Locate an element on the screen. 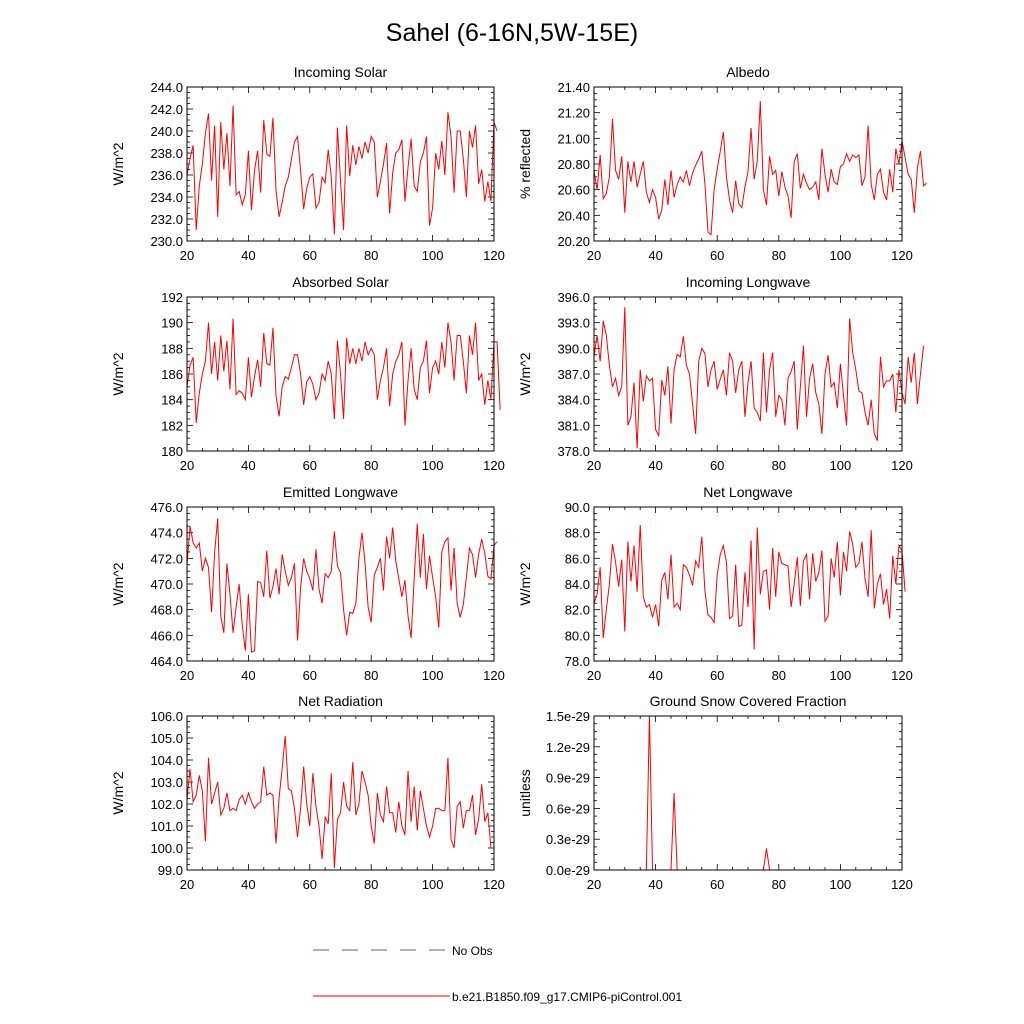 This screenshot has width=1024, height=1024. panel-title: Absorbed Solar is located at coordinates (340, 282).